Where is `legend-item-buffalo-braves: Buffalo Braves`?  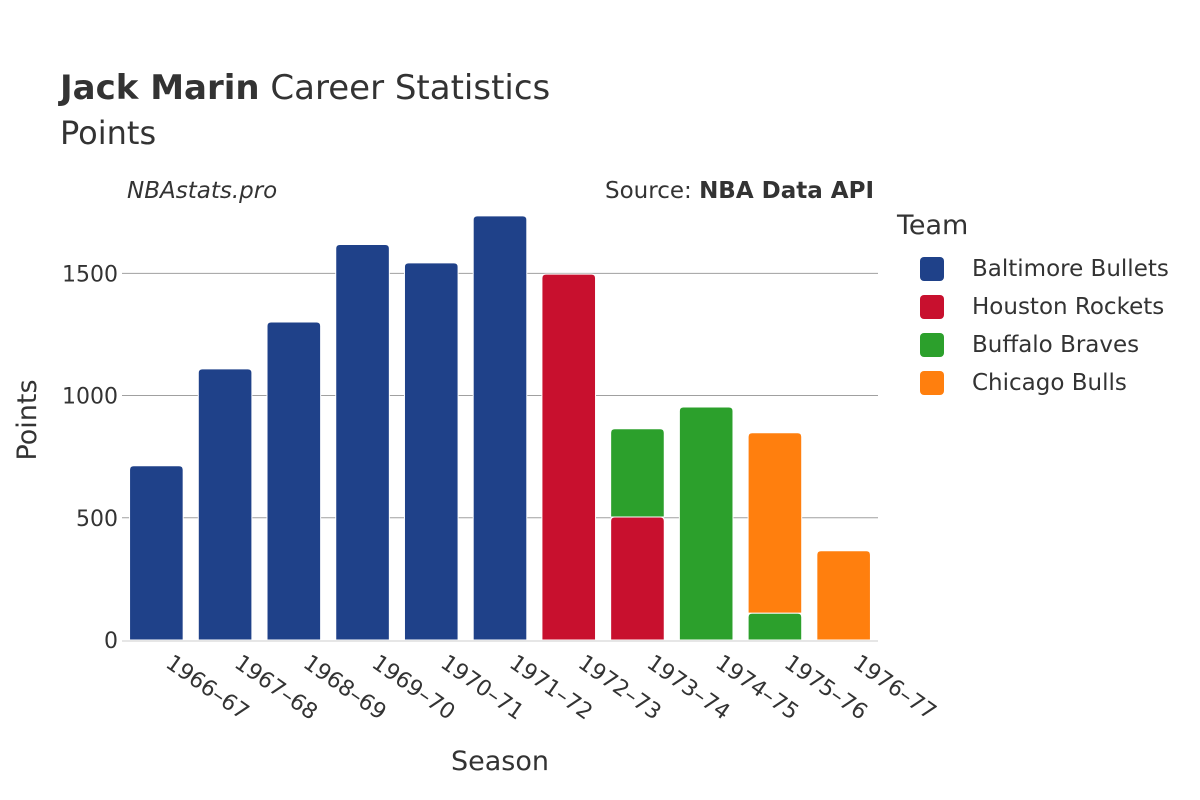 legend-item-buffalo-braves: Buffalo Braves is located at coordinates (1044, 345).